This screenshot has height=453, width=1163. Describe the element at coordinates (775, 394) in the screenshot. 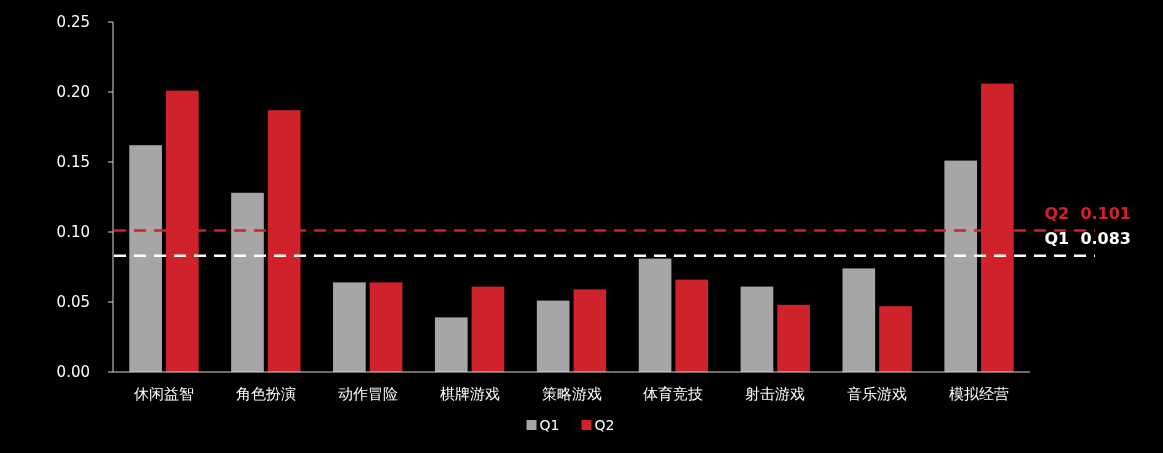

I see `x-tick-label: 射击游戏` at that location.